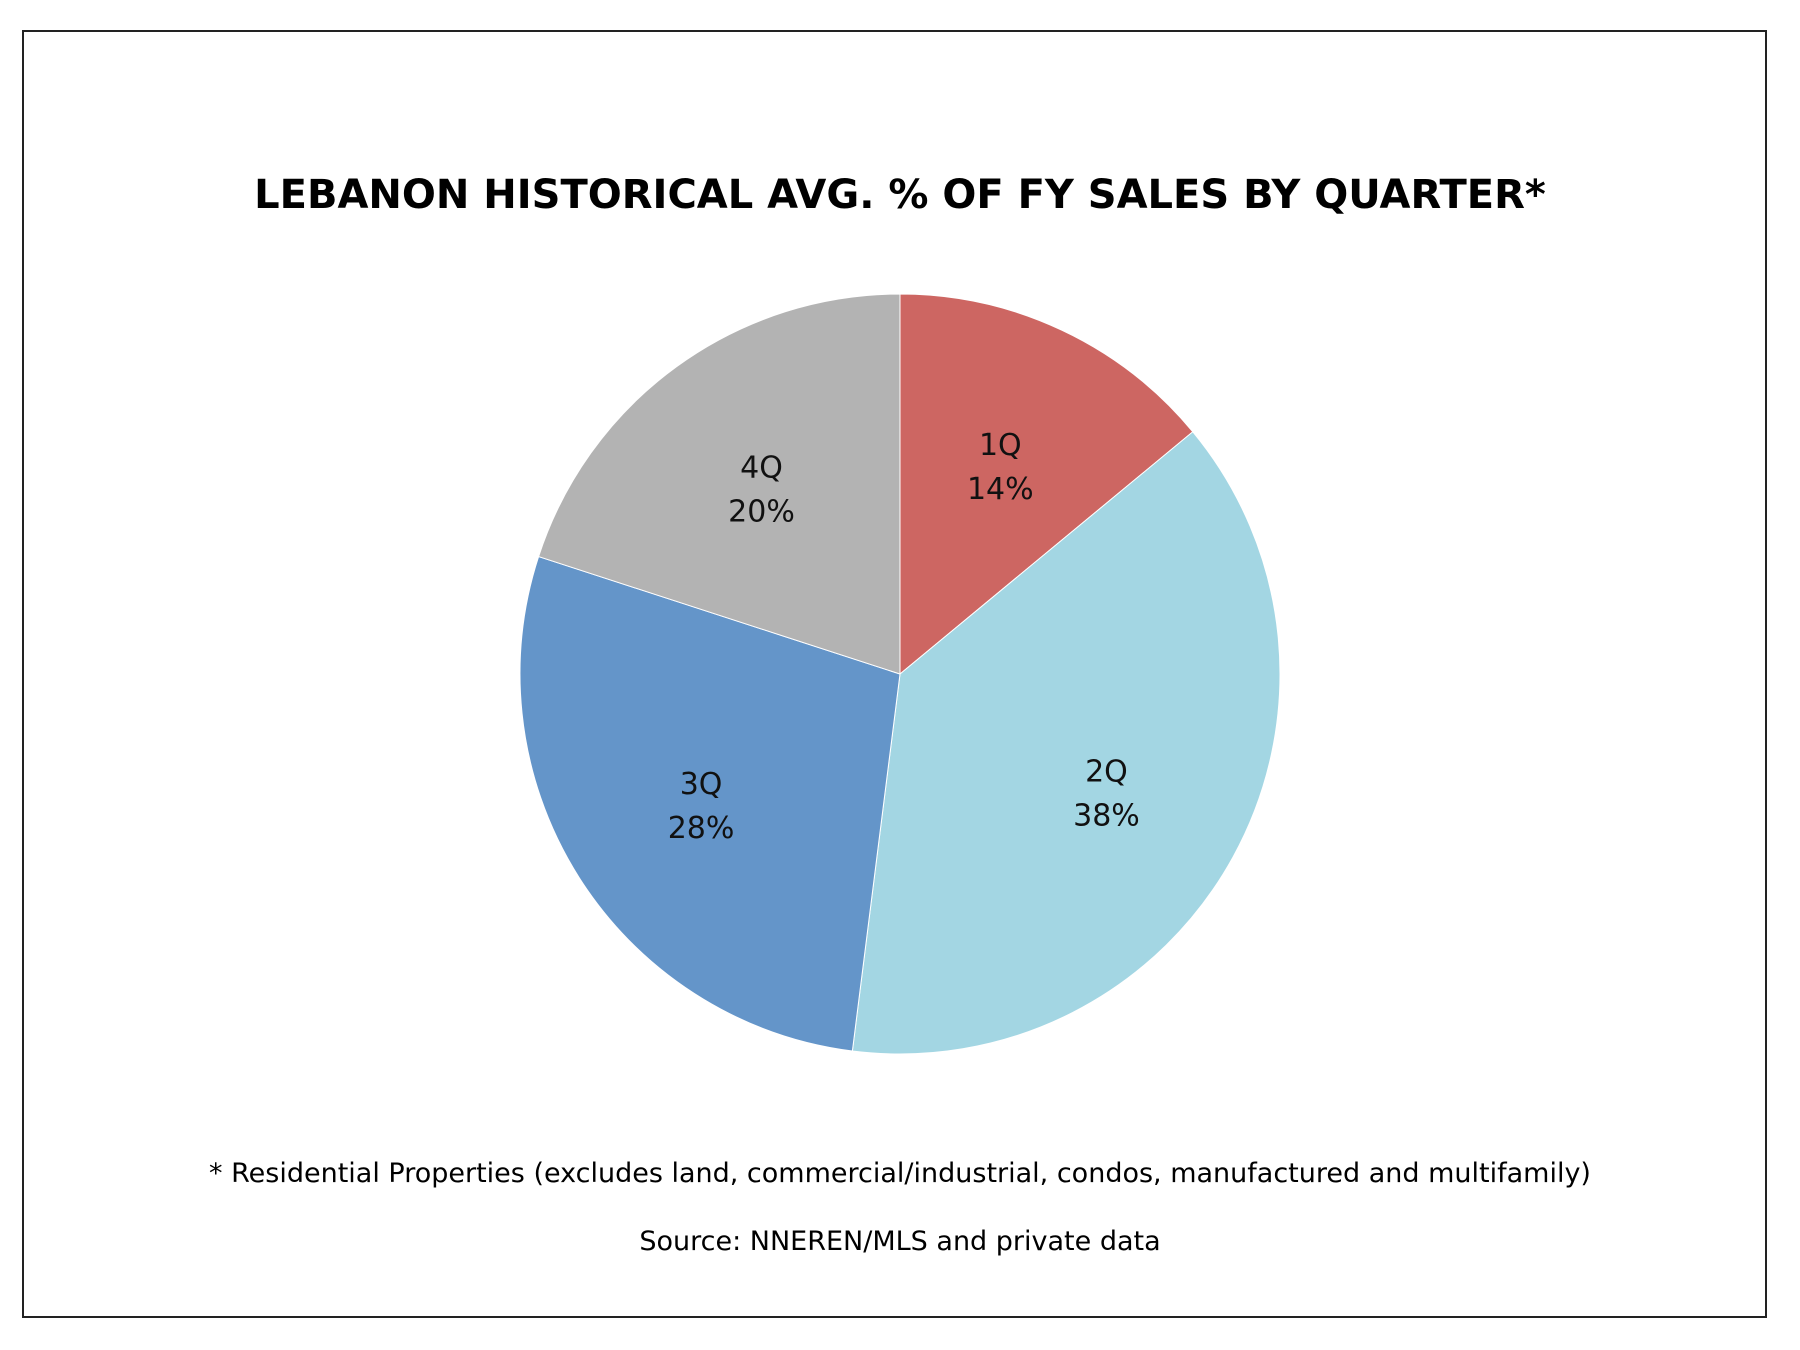  What do you see at coordinates (1046, 484) in the screenshot?
I see `pie-slice-1q` at bounding box center [1046, 484].